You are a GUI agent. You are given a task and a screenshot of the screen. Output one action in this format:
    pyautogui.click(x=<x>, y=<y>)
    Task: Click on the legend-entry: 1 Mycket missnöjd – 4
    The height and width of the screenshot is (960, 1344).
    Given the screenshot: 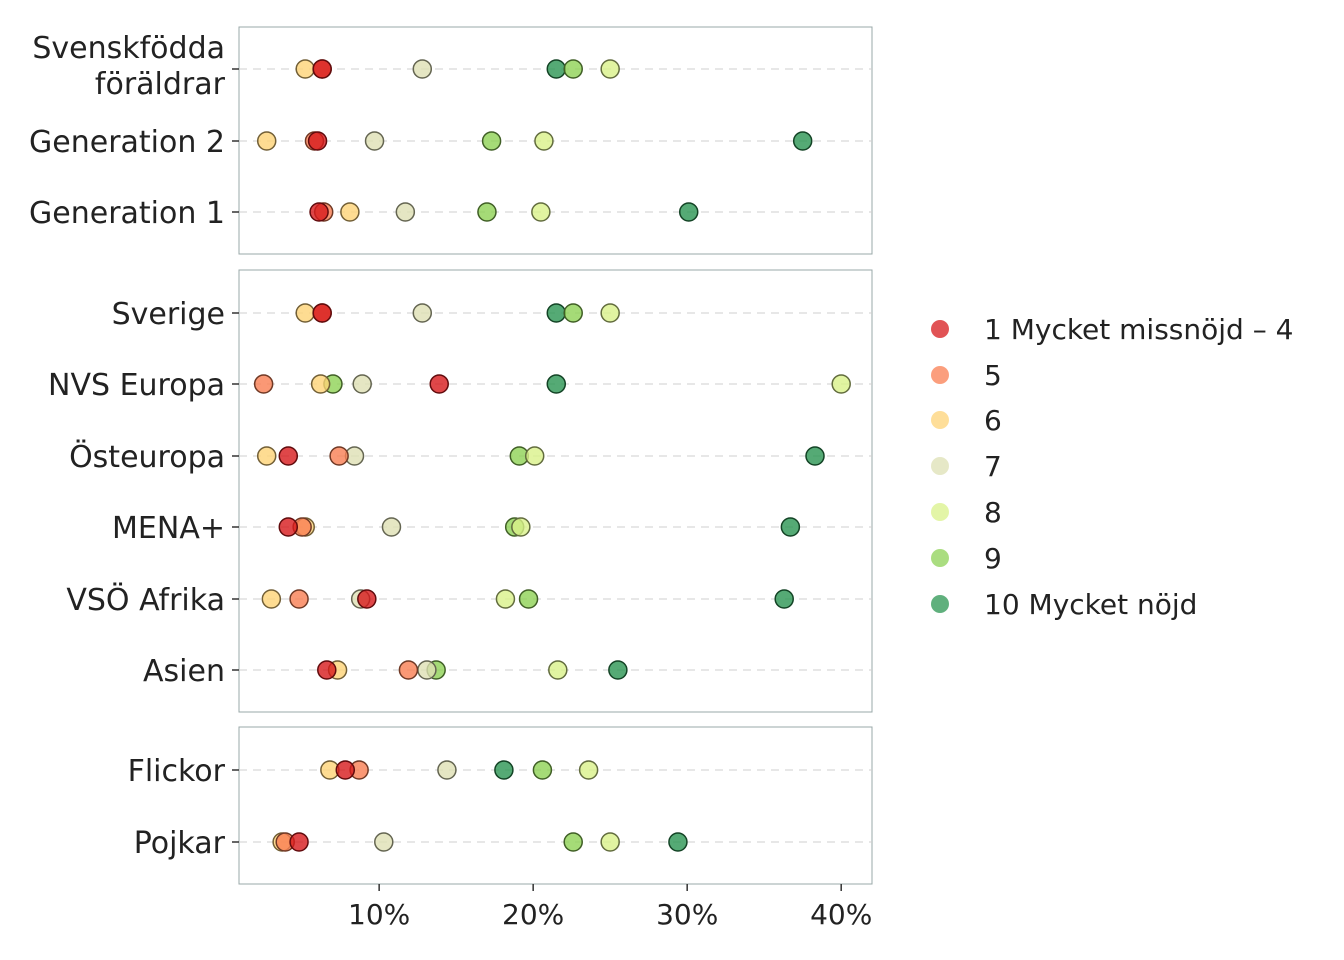 What is the action you would take?
    pyautogui.click(x=1112, y=329)
    